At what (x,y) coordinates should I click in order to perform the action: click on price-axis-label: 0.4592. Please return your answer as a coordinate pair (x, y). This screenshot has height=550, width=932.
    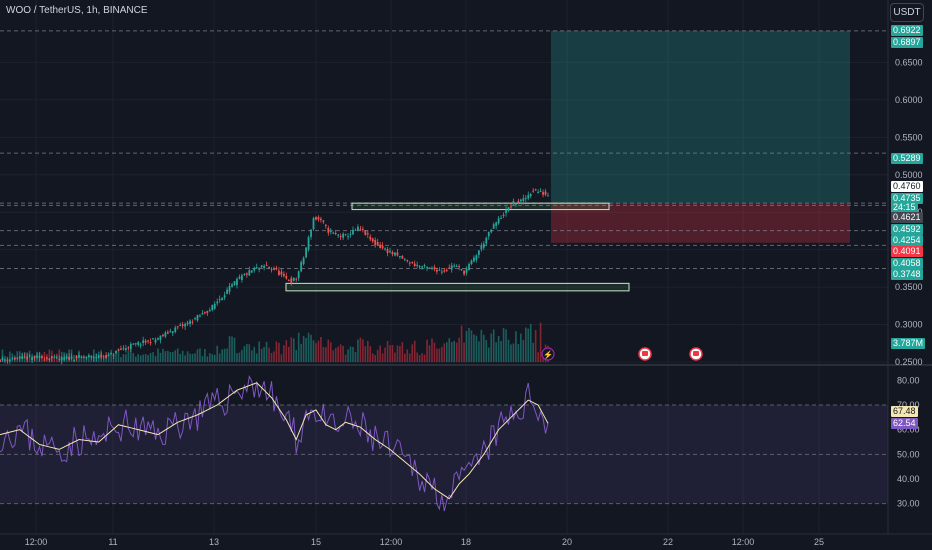
    Looking at the image, I should click on (907, 229).